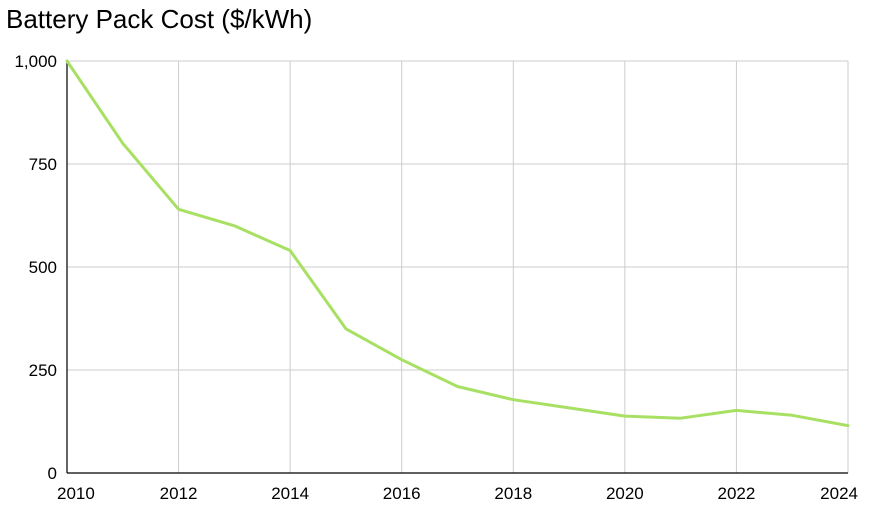 Image resolution: width=874 pixels, height=509 pixels. I want to click on chart-title: Battery Pack Cost ($/kWh), so click(159, 19).